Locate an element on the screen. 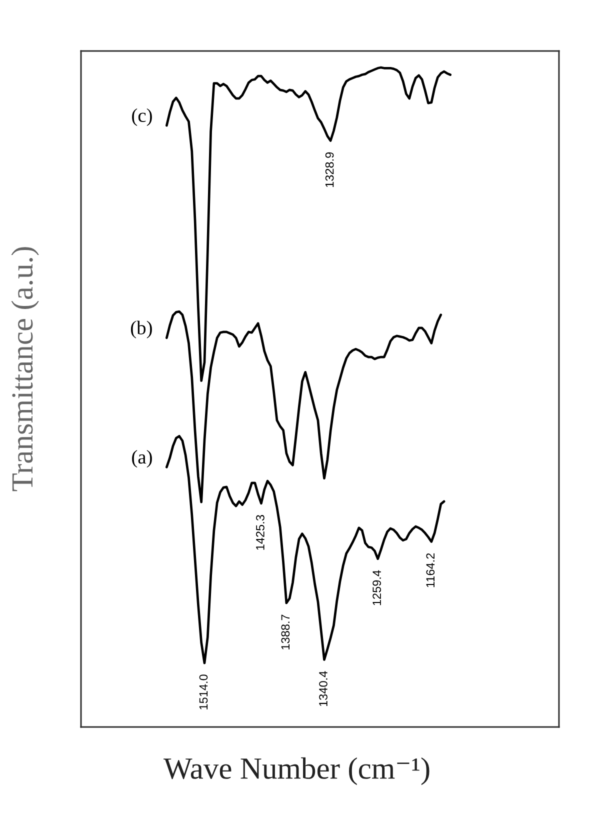 The width and height of the screenshot is (593, 828). y-axis-title: Transmittance (a.u.) is located at coordinates (25, 369).